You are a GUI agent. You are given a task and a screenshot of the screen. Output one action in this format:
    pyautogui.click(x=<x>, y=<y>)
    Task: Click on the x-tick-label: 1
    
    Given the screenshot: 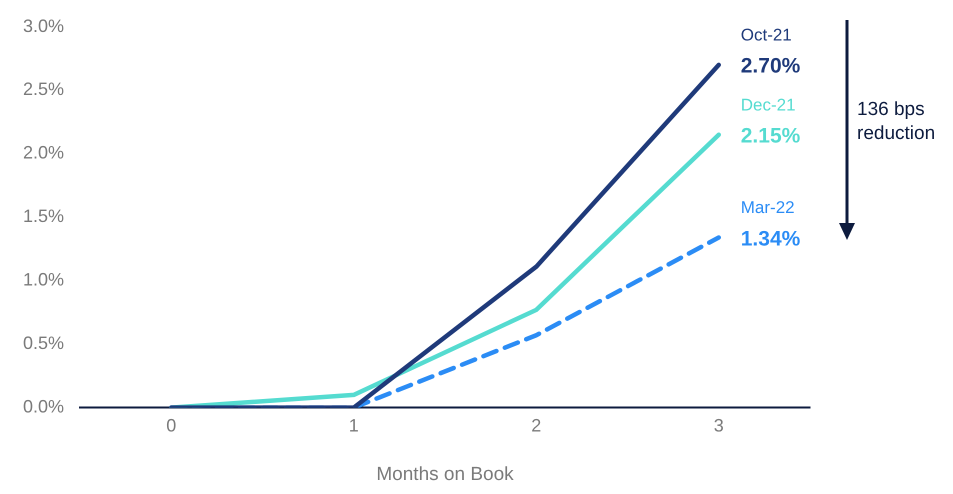 What is the action you would take?
    pyautogui.click(x=353, y=425)
    